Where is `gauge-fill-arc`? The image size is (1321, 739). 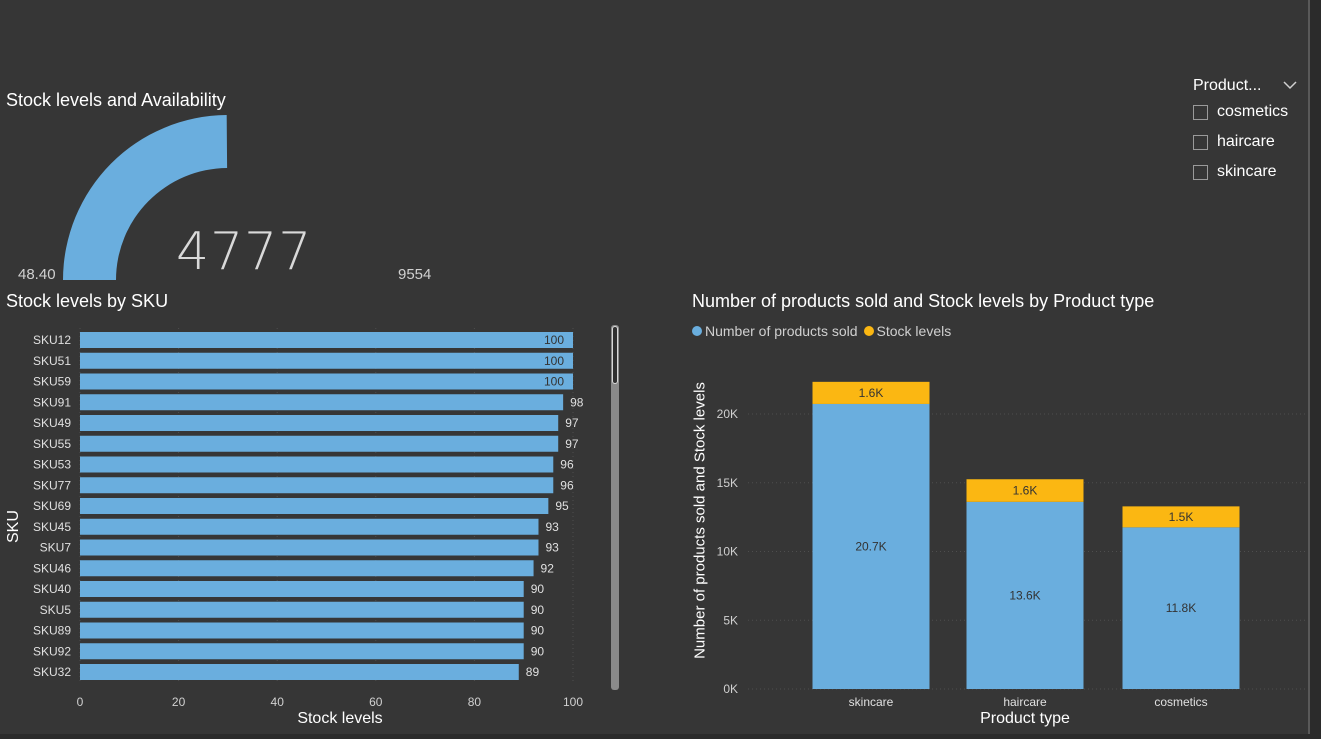 gauge-fill-arc is located at coordinates (145, 197).